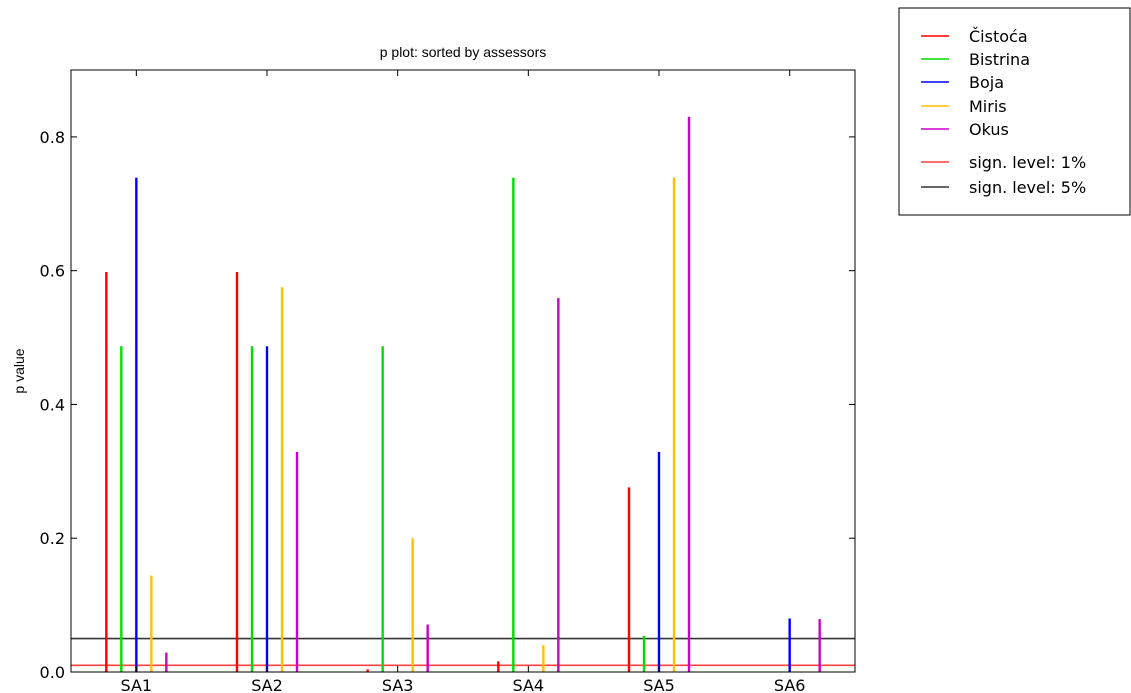 This screenshot has height=693, width=1131. What do you see at coordinates (463, 652) in the screenshot?
I see `significance-lines` at bounding box center [463, 652].